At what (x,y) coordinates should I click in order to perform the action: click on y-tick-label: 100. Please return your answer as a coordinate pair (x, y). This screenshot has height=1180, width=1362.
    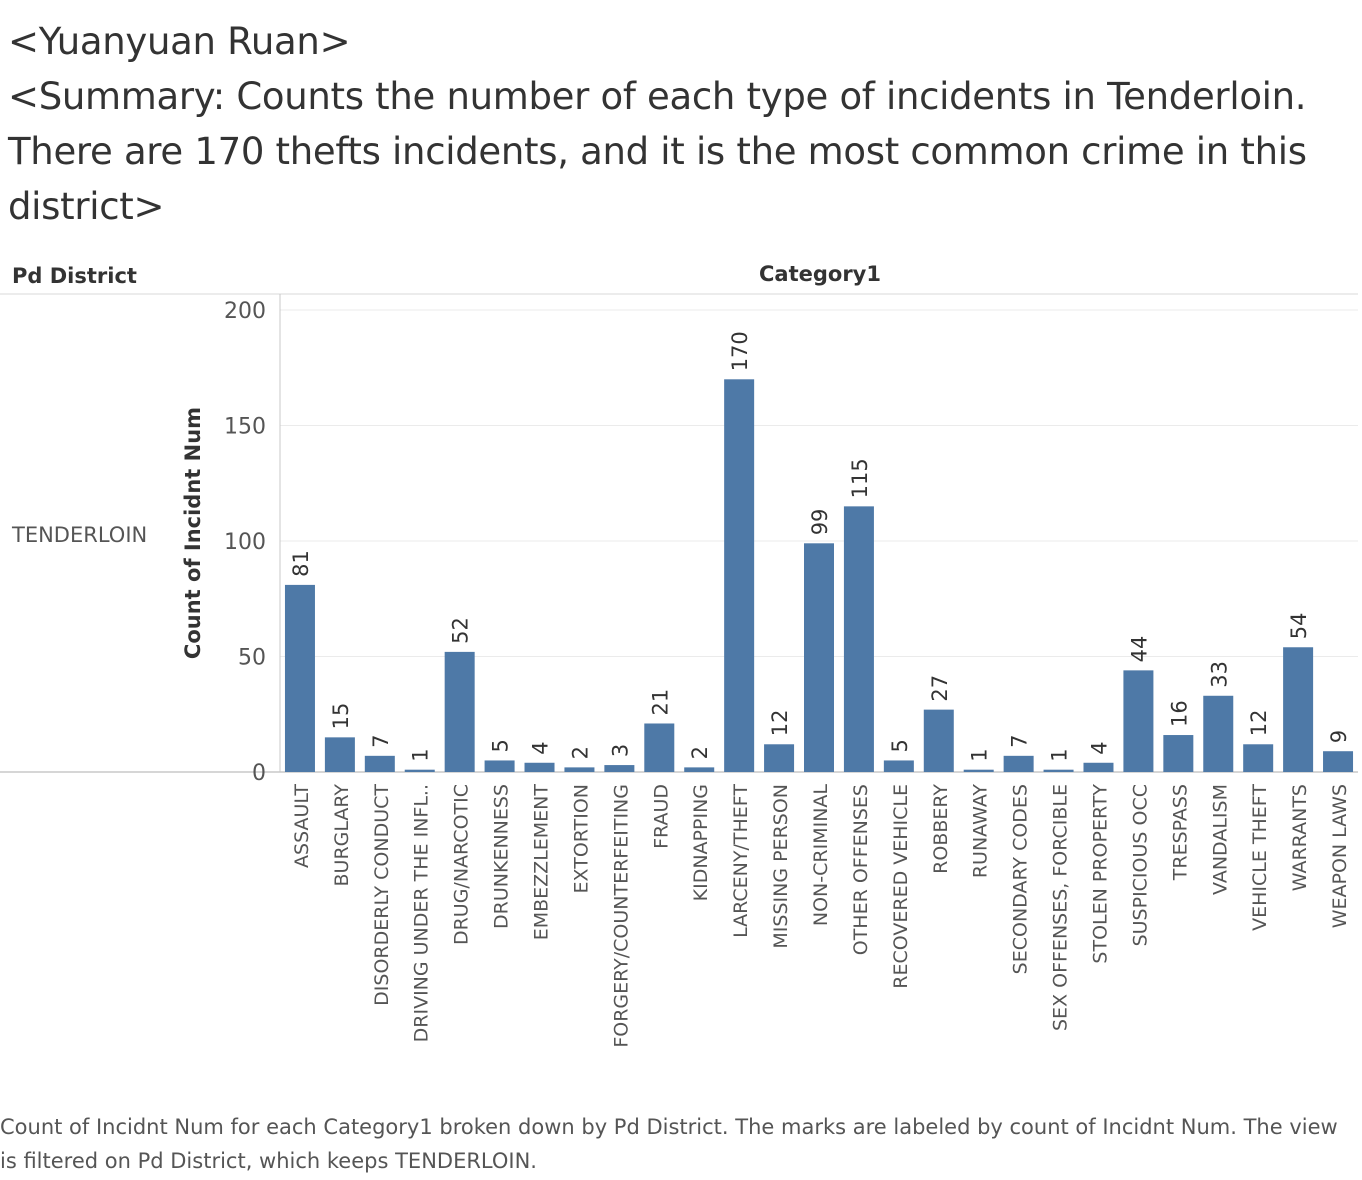
    Looking at the image, I should click on (245, 542).